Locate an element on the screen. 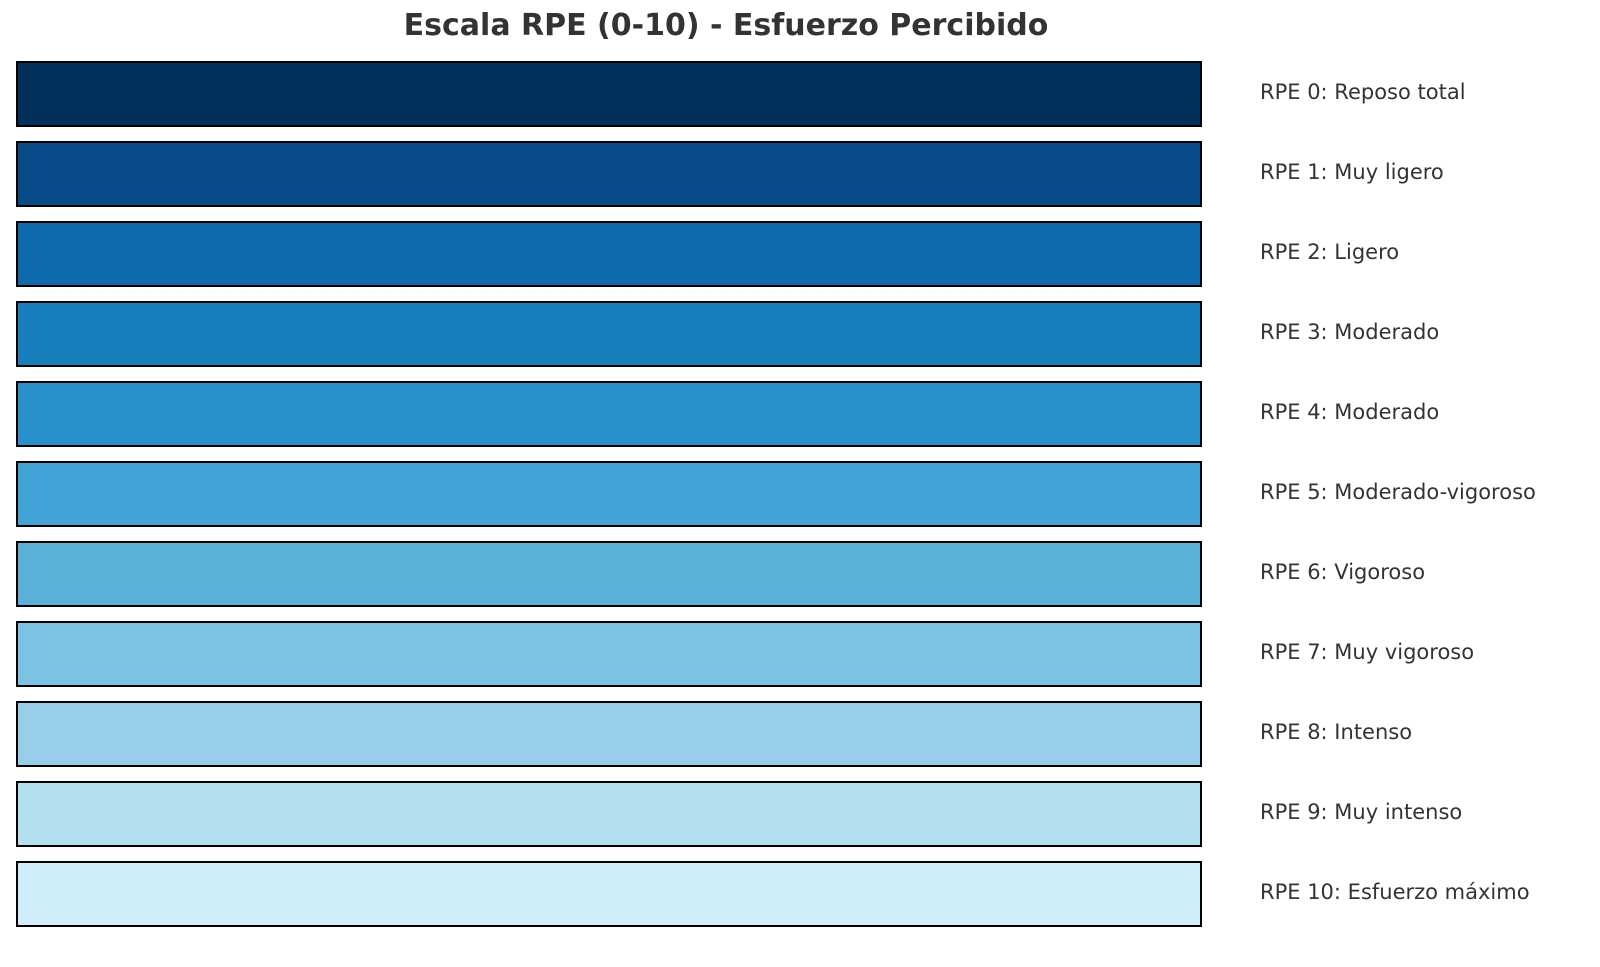  rpe-label-10: RPE 10: Esfuerzo máximo is located at coordinates (1395, 892).